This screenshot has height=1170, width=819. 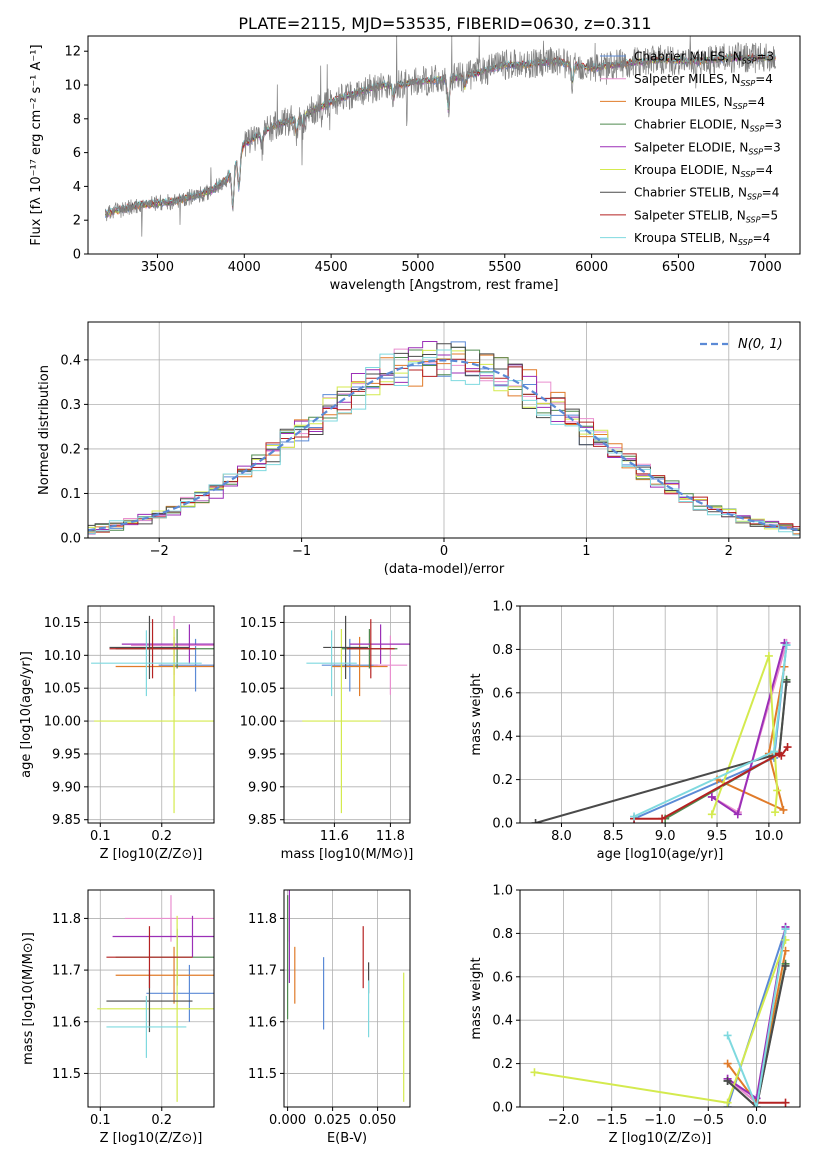 What do you see at coordinates (444, 285) in the screenshot?
I see `x-axis-label: wavelength [Angstrom, rest frame]` at bounding box center [444, 285].